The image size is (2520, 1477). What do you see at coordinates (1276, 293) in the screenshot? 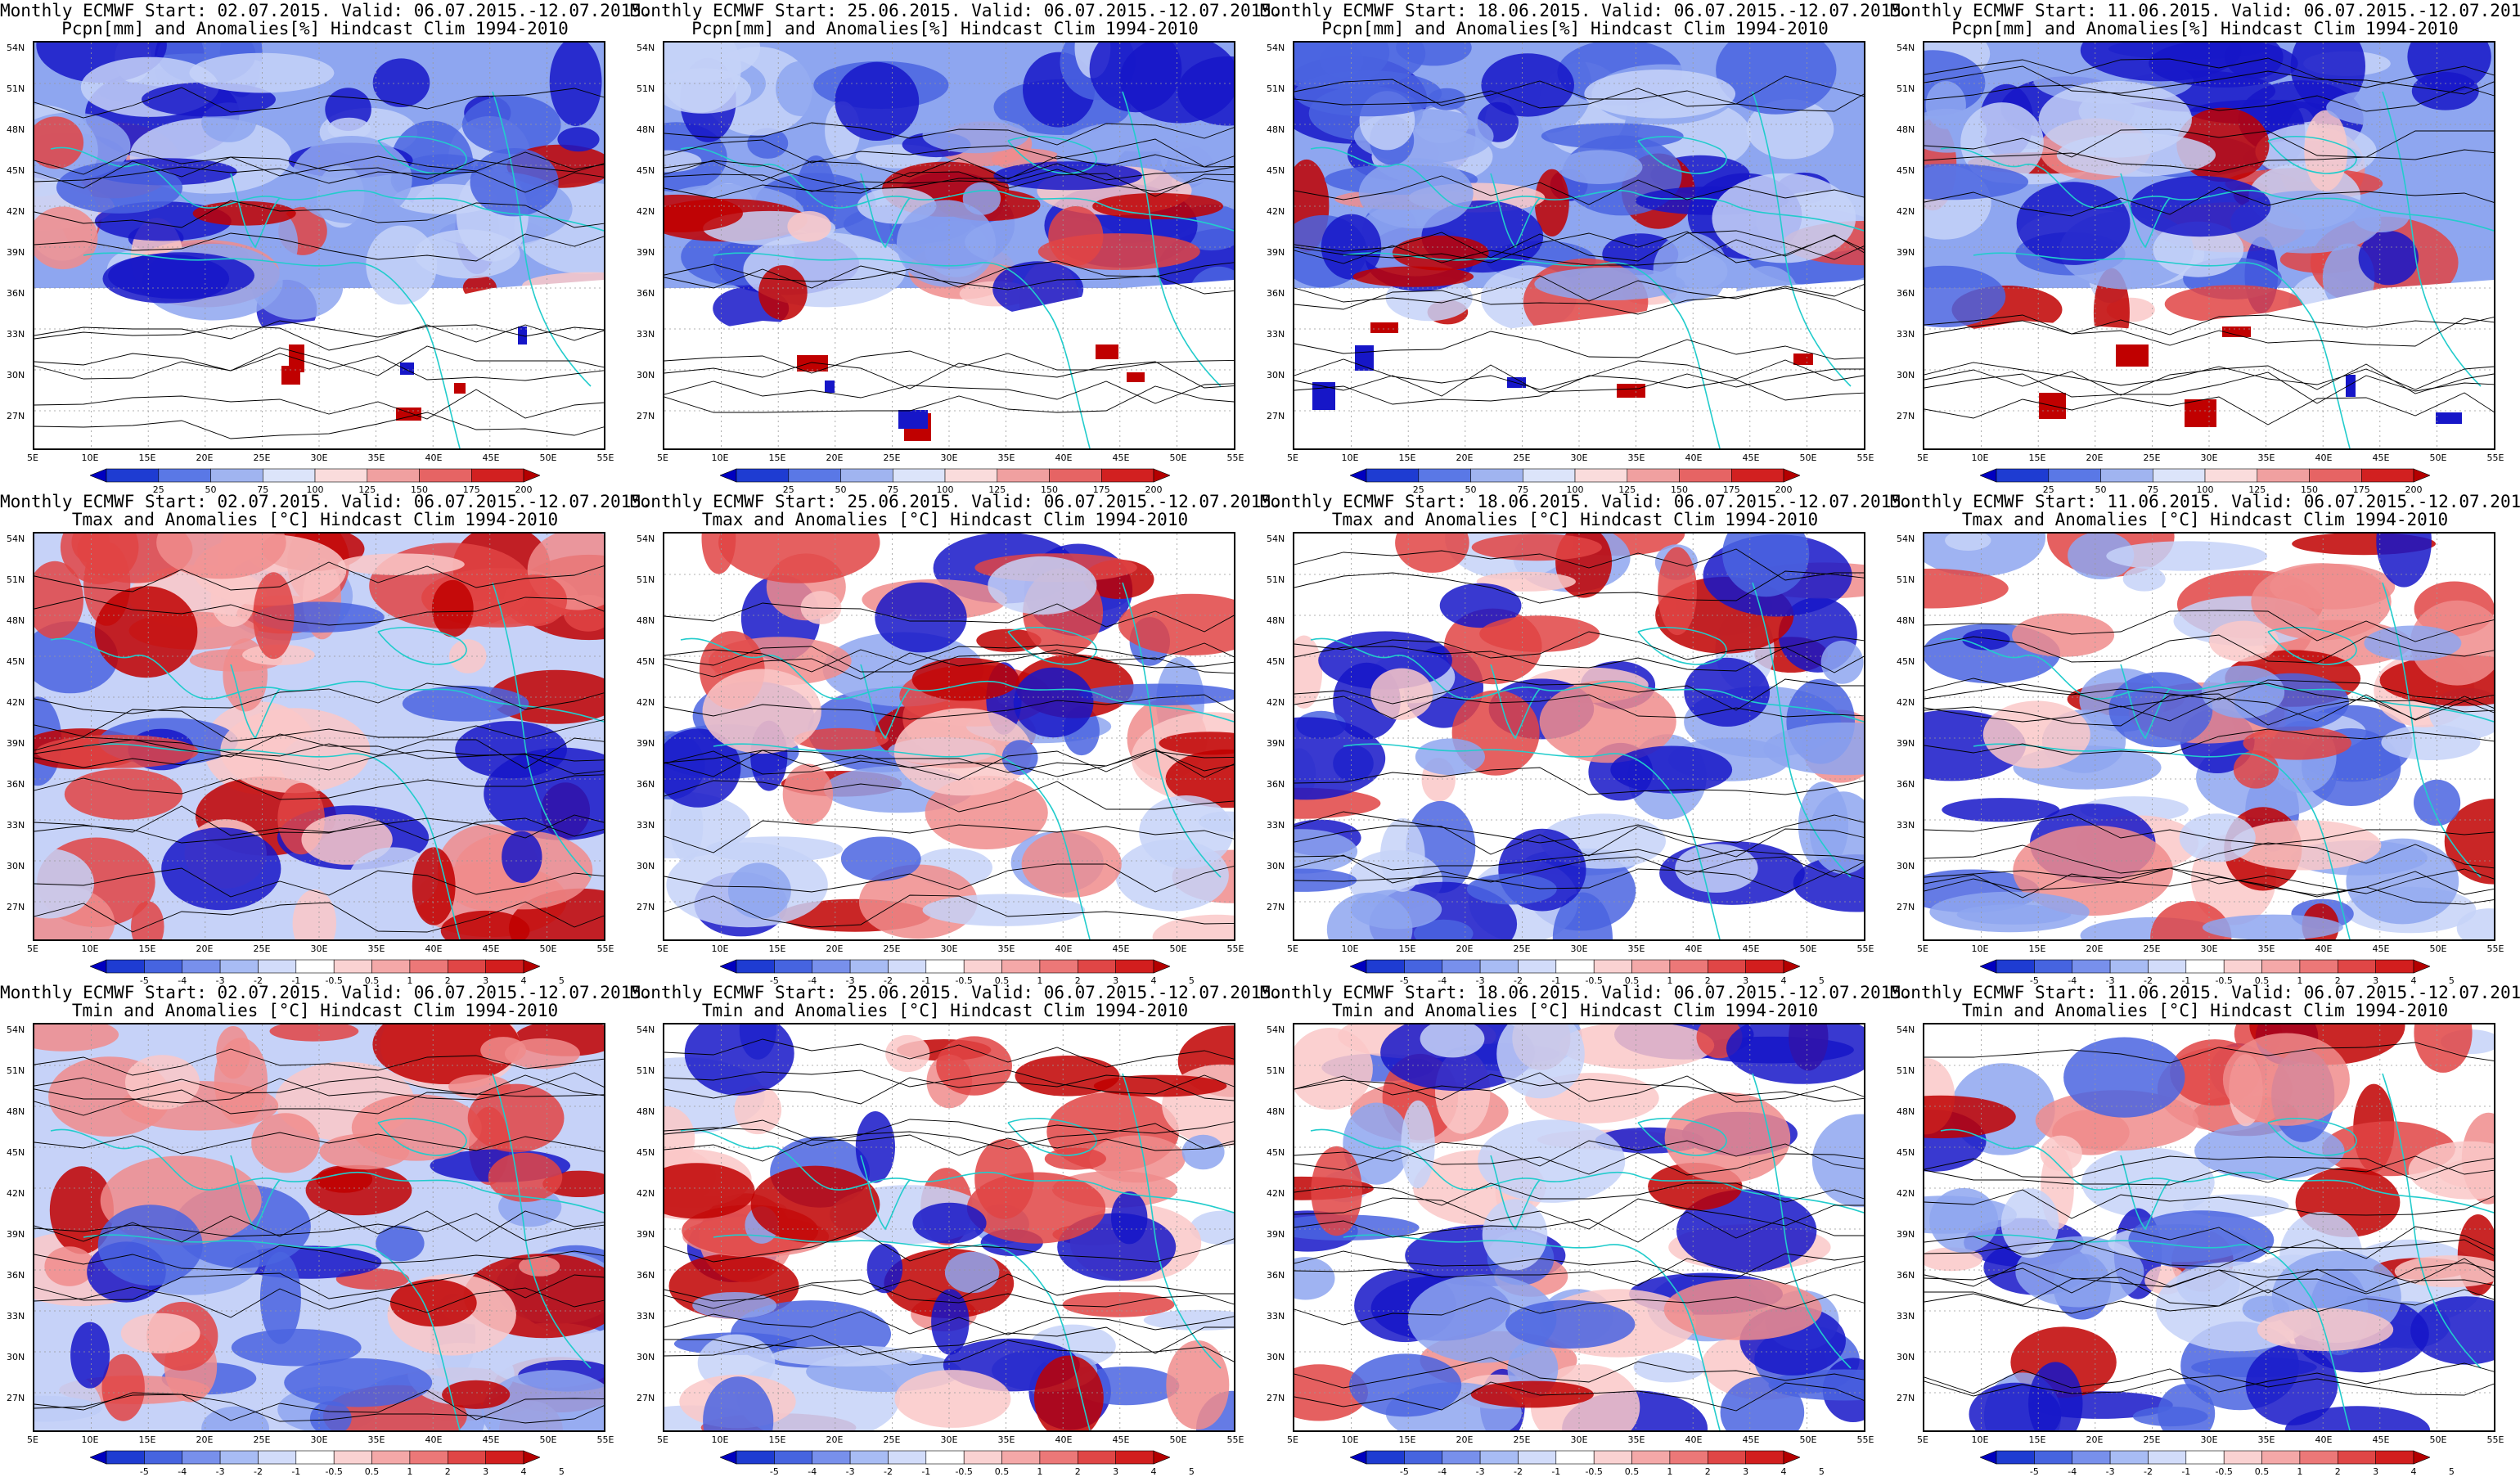
I see `latitude-label: 36N` at bounding box center [1276, 293].